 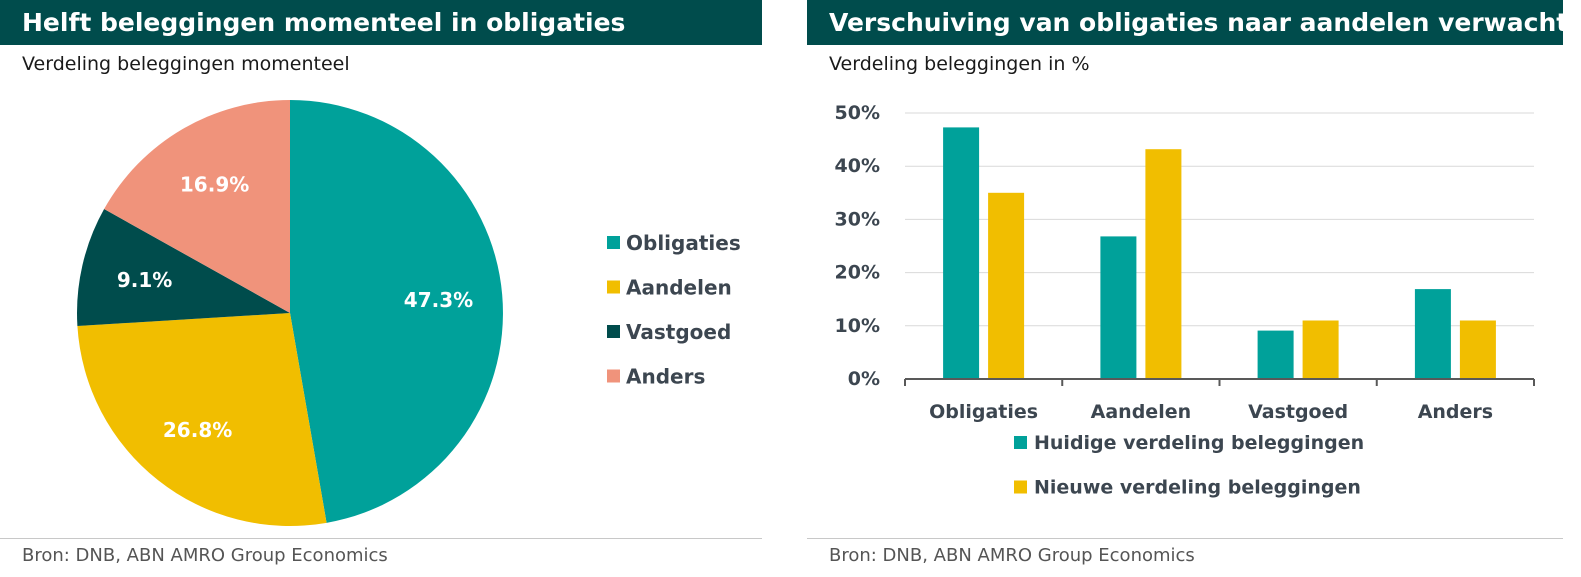 What do you see at coordinates (1432, 334) in the screenshot?
I see `bar-anders-huidige` at bounding box center [1432, 334].